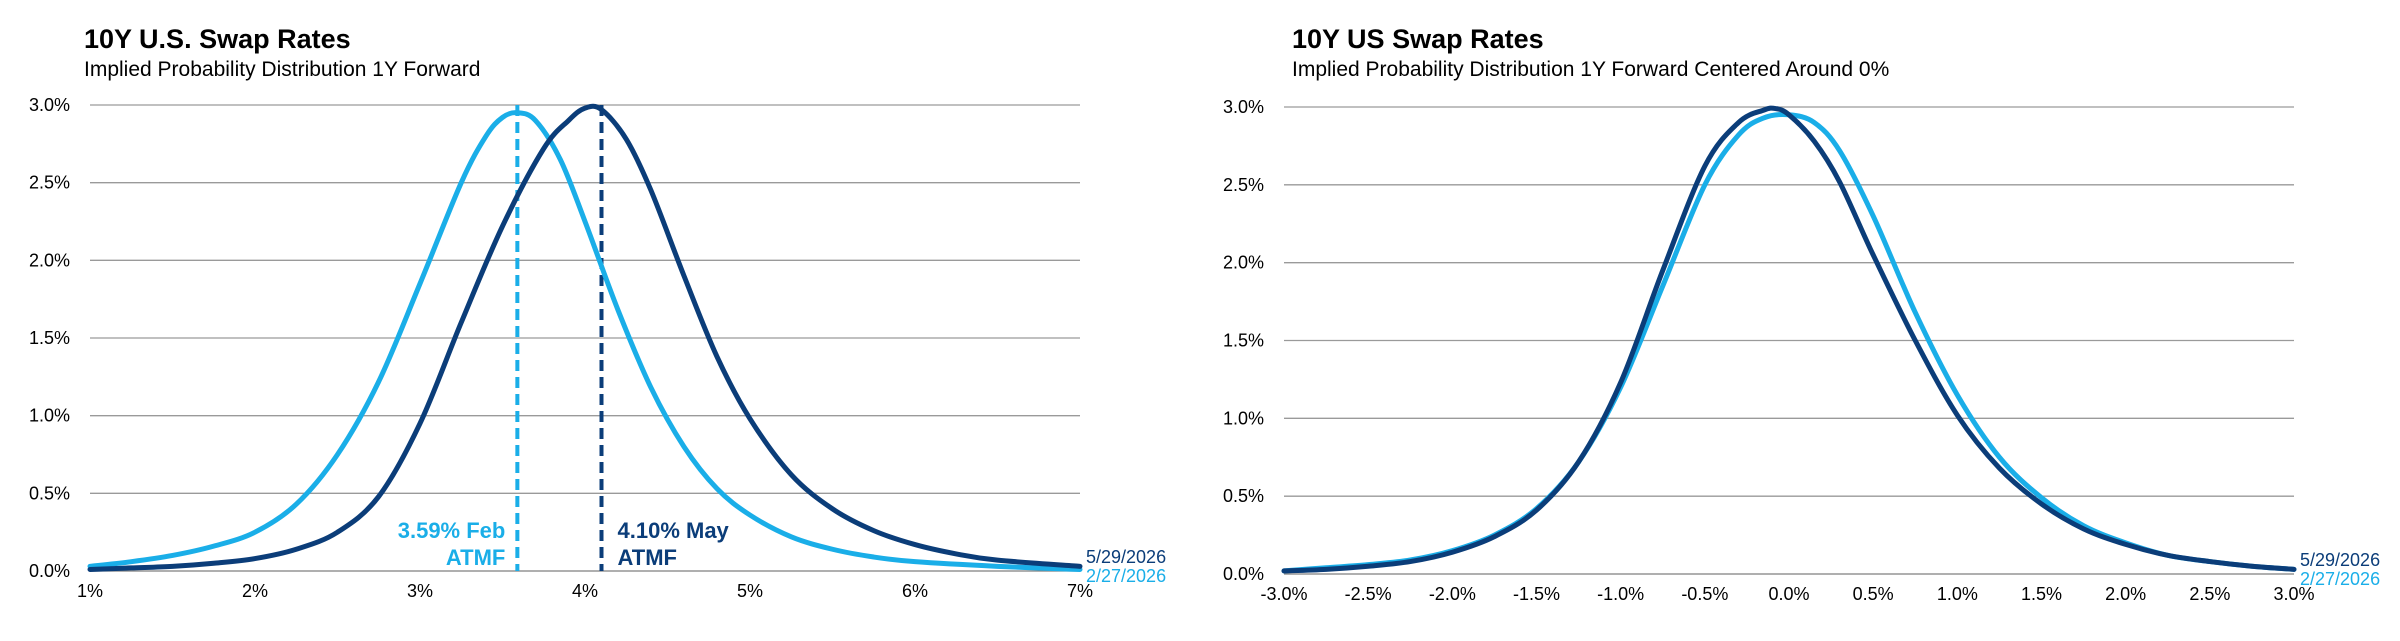 The width and height of the screenshot is (2400, 641). I want to click on x-tick-label: -1.5%, so click(1536, 594).